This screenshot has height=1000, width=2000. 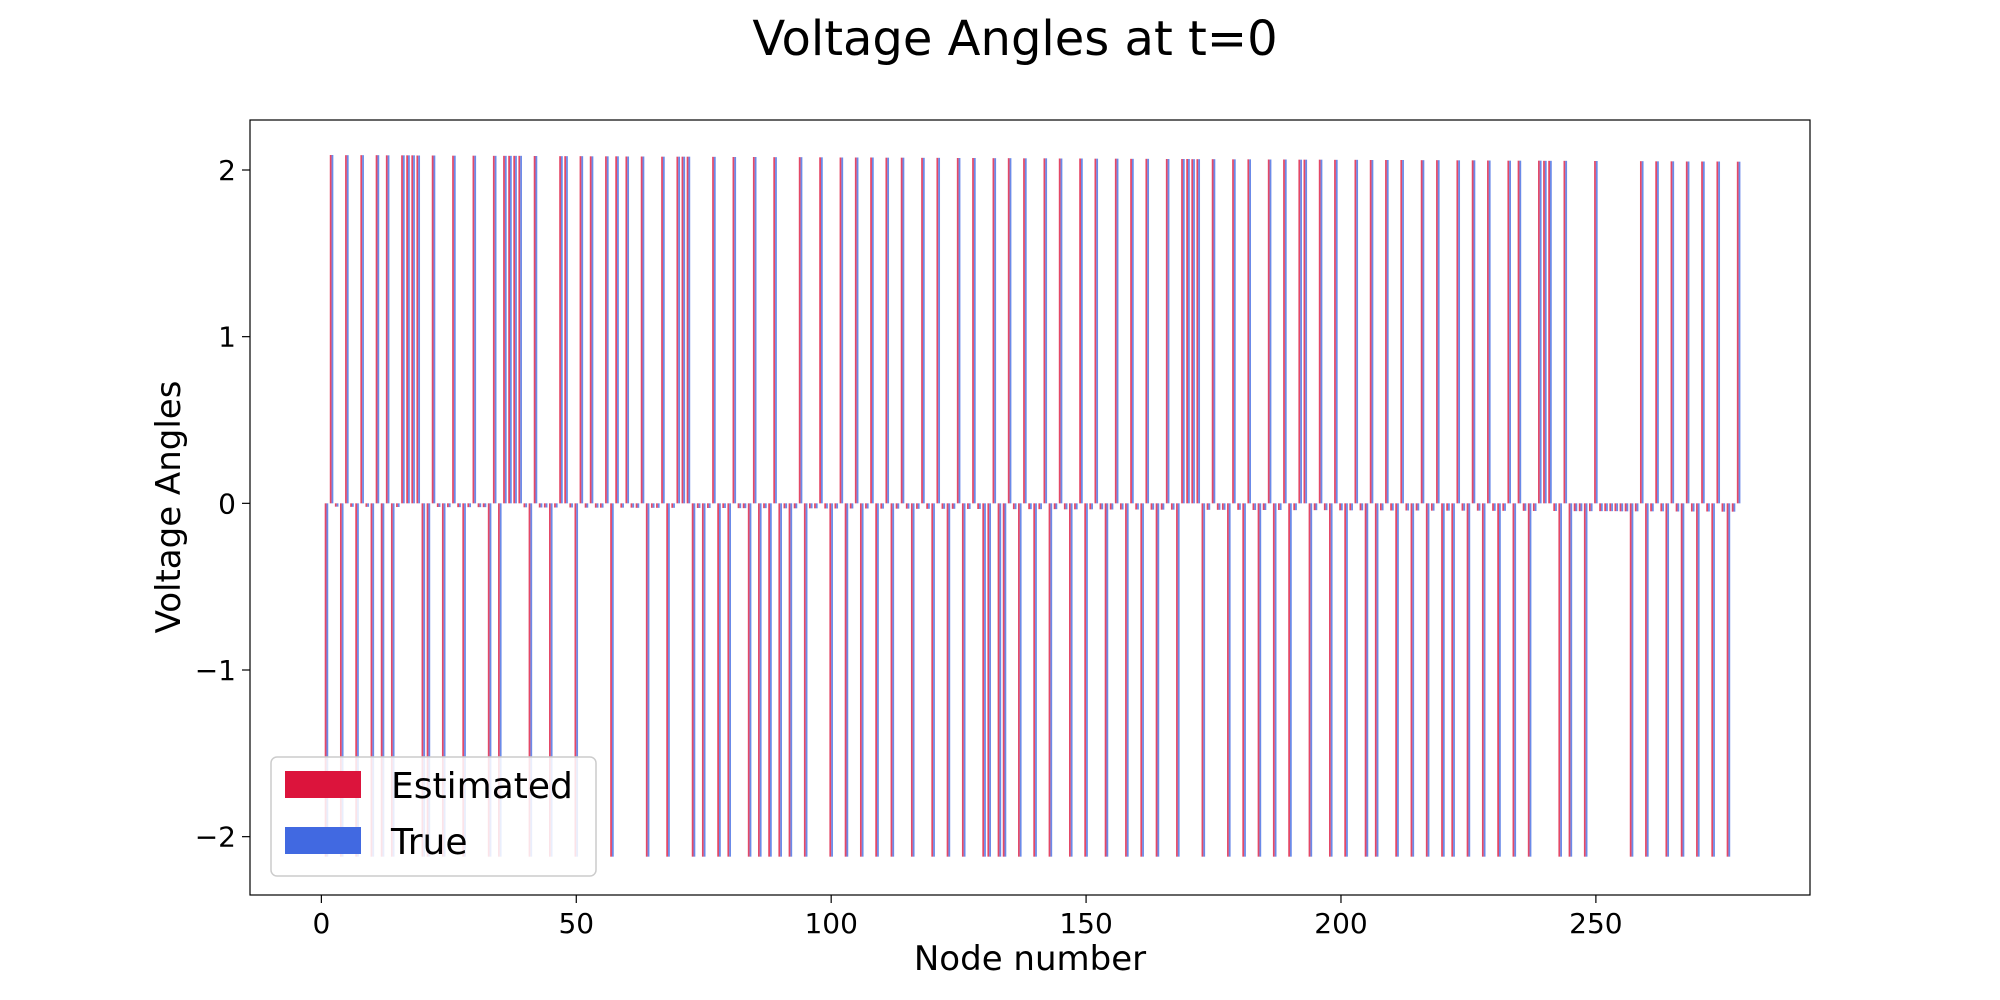 I want to click on y-tick-label: 0, so click(x=227, y=503).